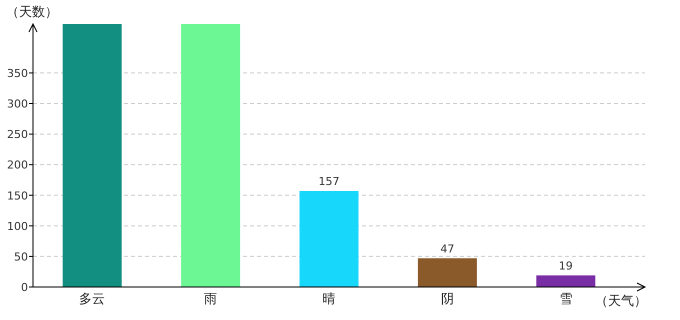 Image resolution: width=680 pixels, height=320 pixels. Describe the element at coordinates (447, 299) in the screenshot. I see `x-tick-label: 阴` at that location.